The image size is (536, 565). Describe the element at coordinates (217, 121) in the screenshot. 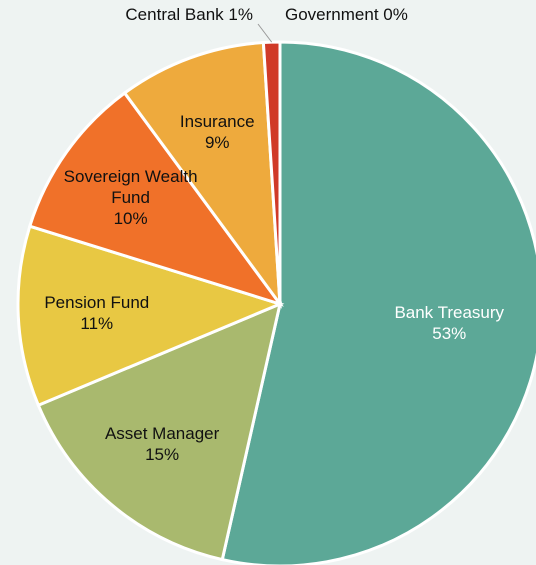

I see `slice-name: Insurance` at that location.